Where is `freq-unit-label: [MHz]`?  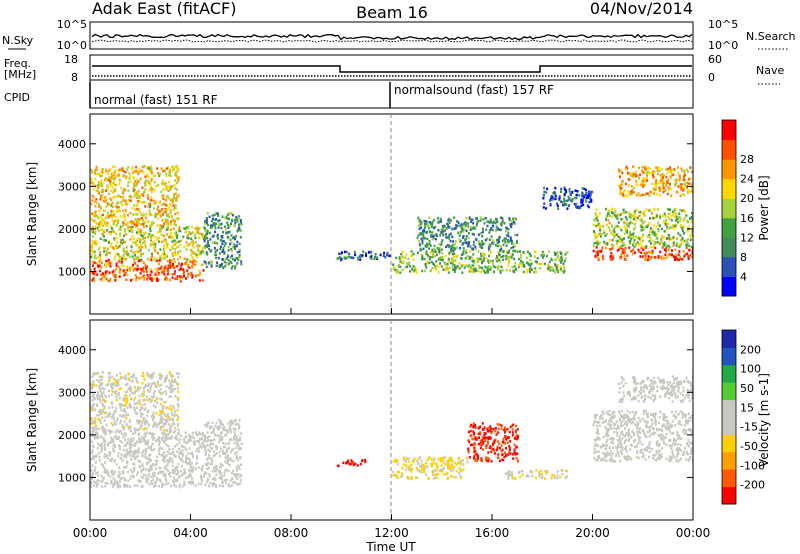 freq-unit-label: [MHz] is located at coordinates (20, 74).